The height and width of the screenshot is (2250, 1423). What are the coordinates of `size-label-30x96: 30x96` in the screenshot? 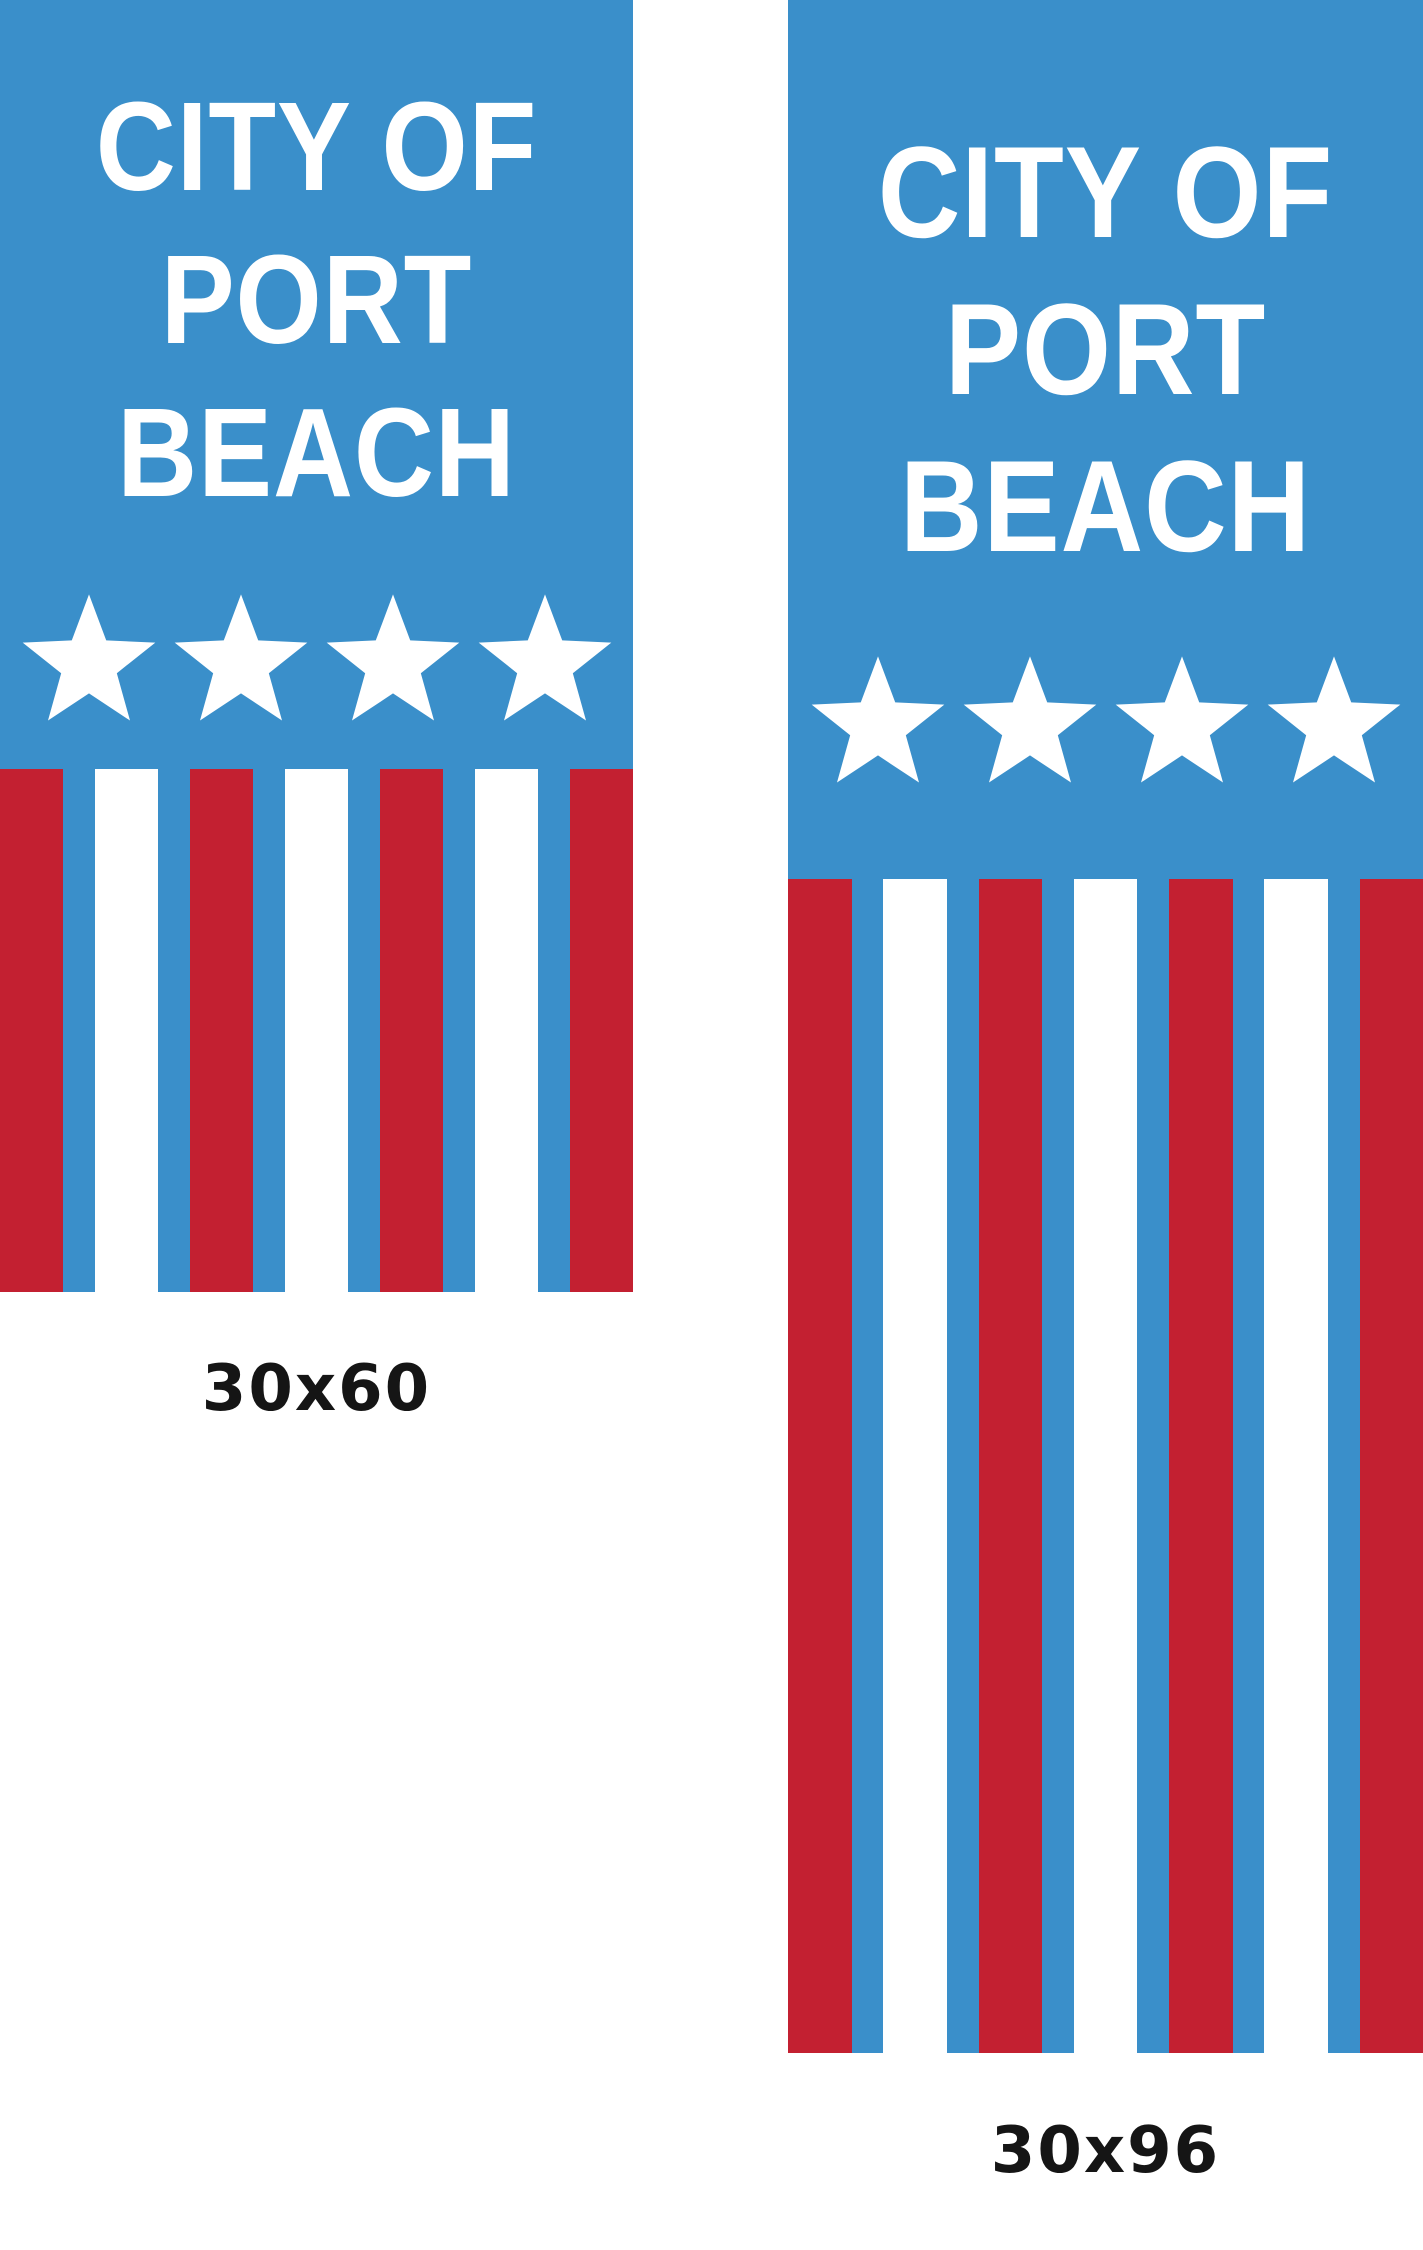 It's located at (1105, 2151).